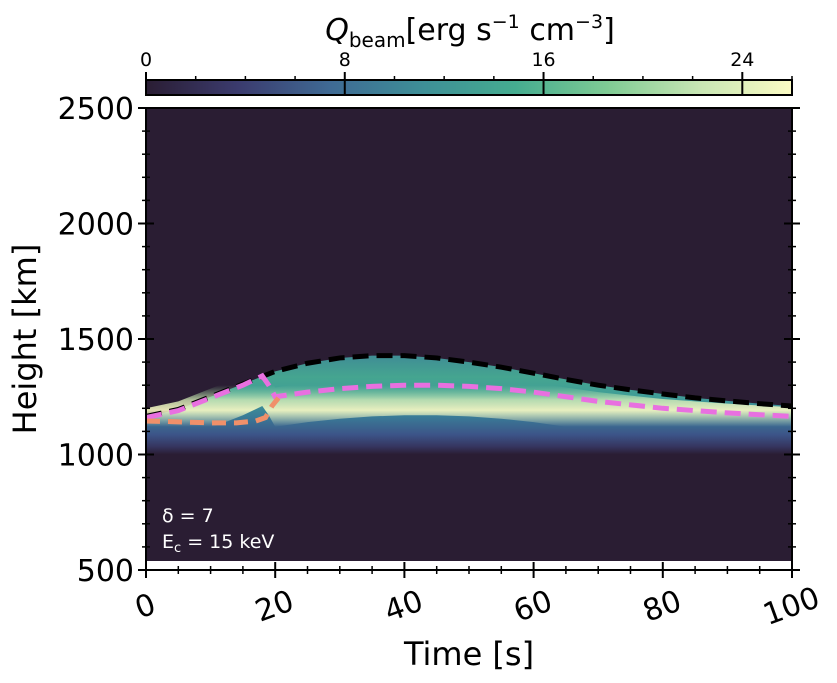 The height and width of the screenshot is (683, 837). I want to click on x-tick-label: 80, so click(662, 607).